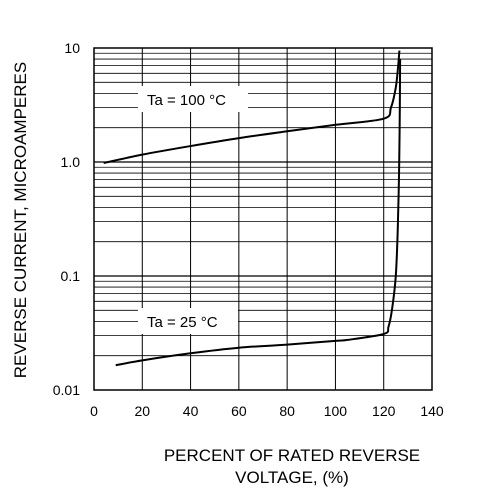  What do you see at coordinates (66, 219) in the screenshot?
I see `y-axis-tick-labels: 0.01 0.1 1.0 10` at bounding box center [66, 219].